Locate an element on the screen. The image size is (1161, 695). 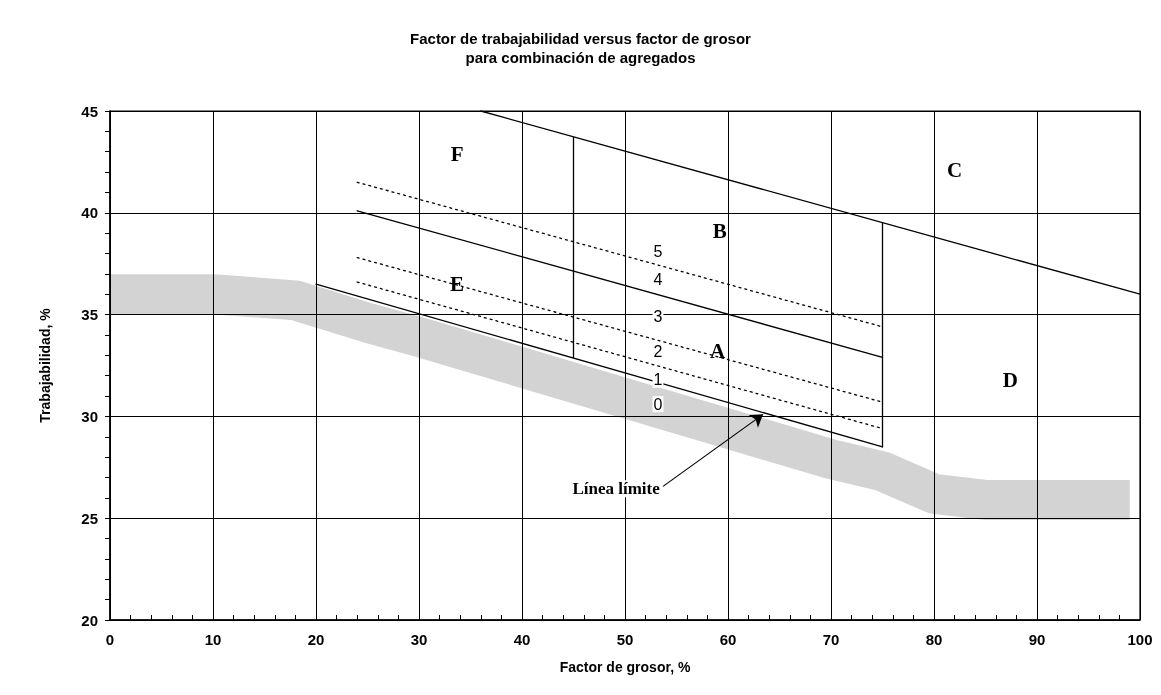
x-tick-label: 80 is located at coordinates (934, 639).